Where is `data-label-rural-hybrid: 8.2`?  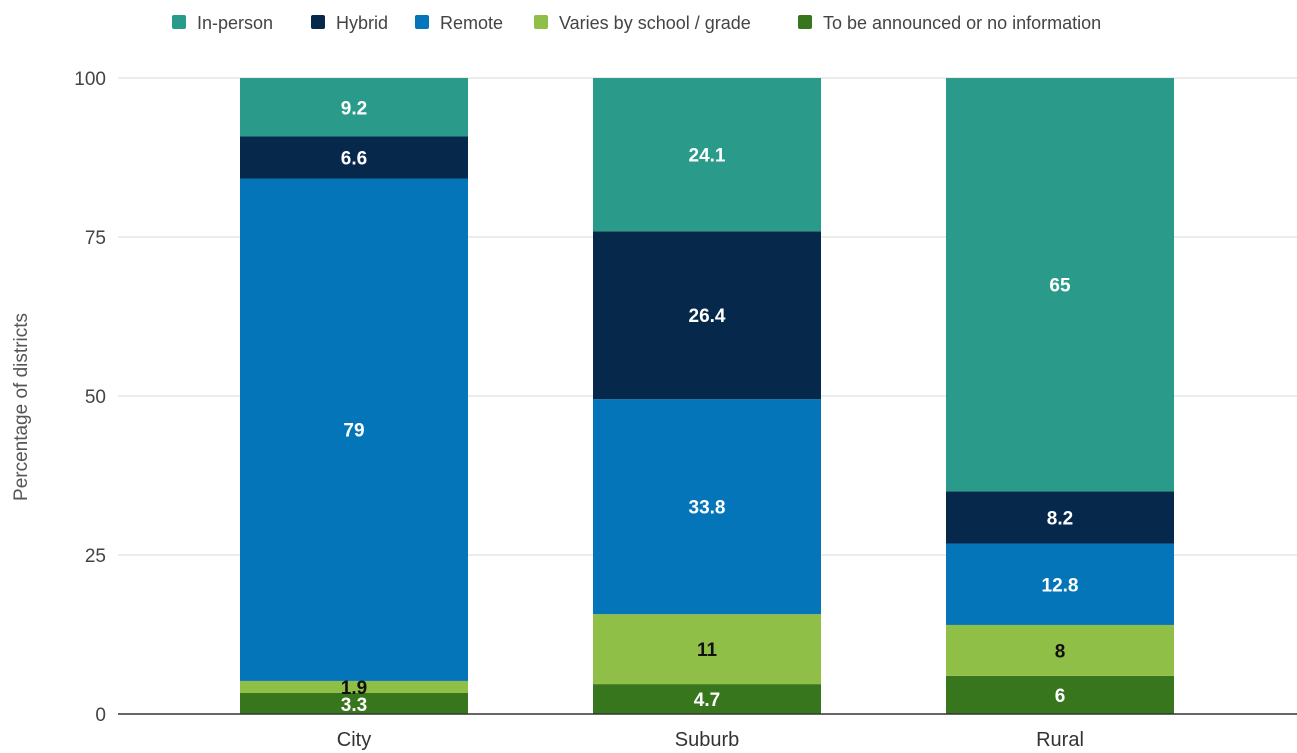 data-label-rural-hybrid: 8.2 is located at coordinates (1060, 518).